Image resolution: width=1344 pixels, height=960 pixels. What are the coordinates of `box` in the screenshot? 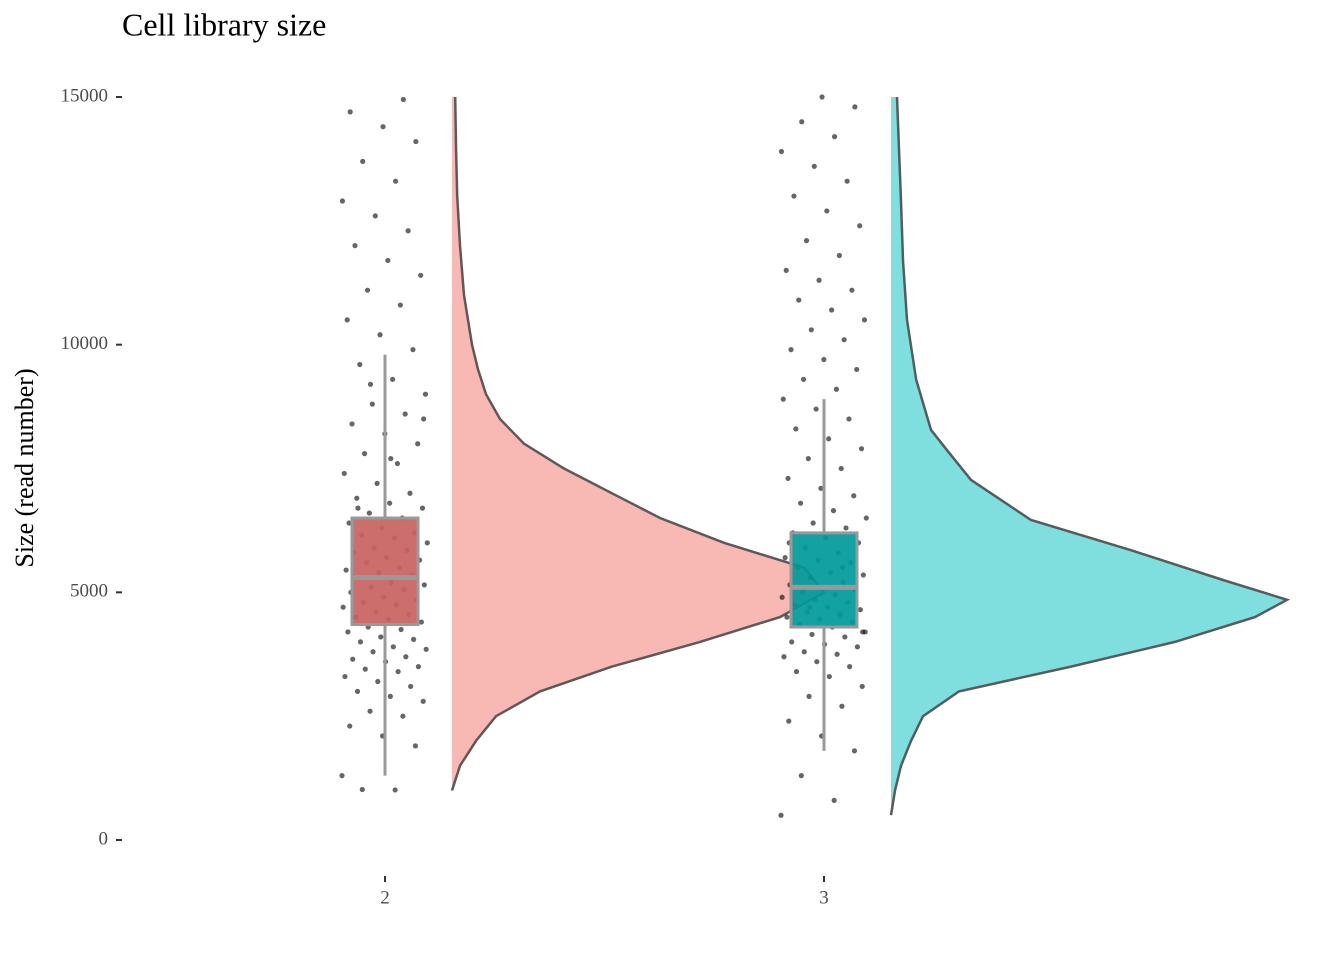 It's located at (824, 580).